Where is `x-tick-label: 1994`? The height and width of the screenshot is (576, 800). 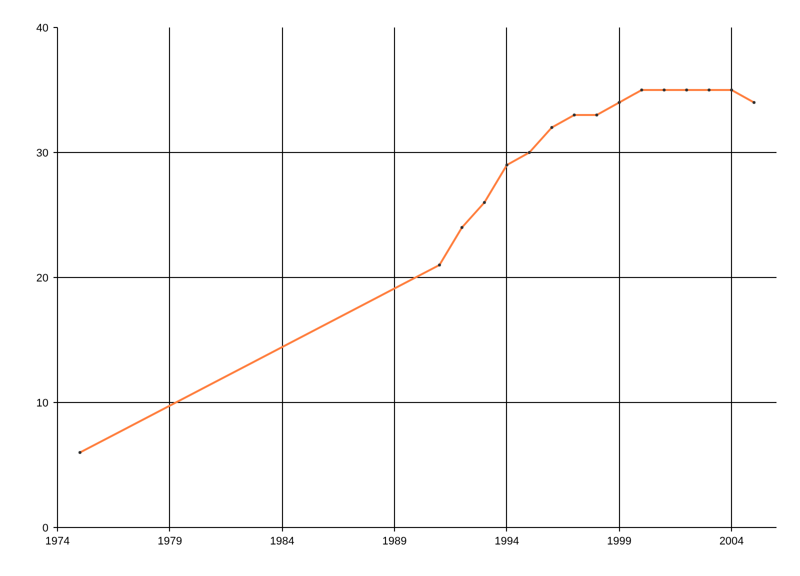 x-tick-label: 1994 is located at coordinates (507, 542).